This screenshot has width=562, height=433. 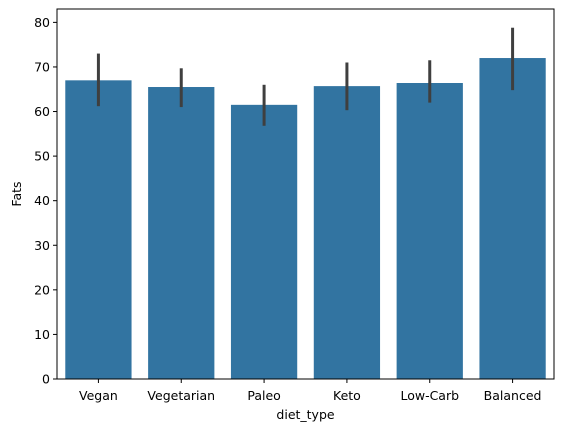 What do you see at coordinates (181, 395) in the screenshot?
I see `x-tick-label: Vegetarian` at bounding box center [181, 395].